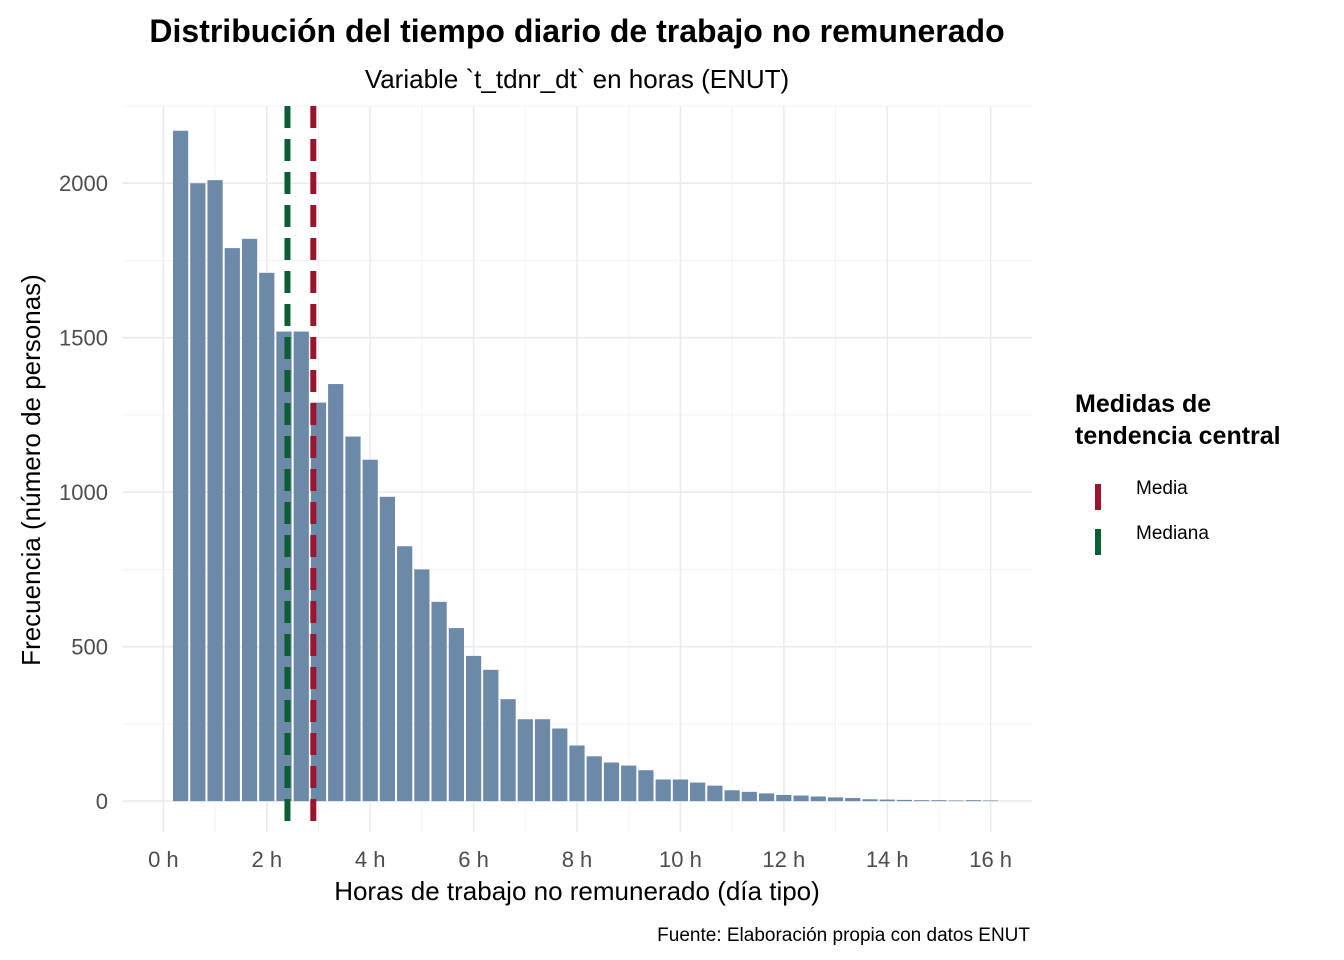 This screenshot has height=960, width=1344. Describe the element at coordinates (577, 859) in the screenshot. I see `x-tick-label: 8 h` at that location.